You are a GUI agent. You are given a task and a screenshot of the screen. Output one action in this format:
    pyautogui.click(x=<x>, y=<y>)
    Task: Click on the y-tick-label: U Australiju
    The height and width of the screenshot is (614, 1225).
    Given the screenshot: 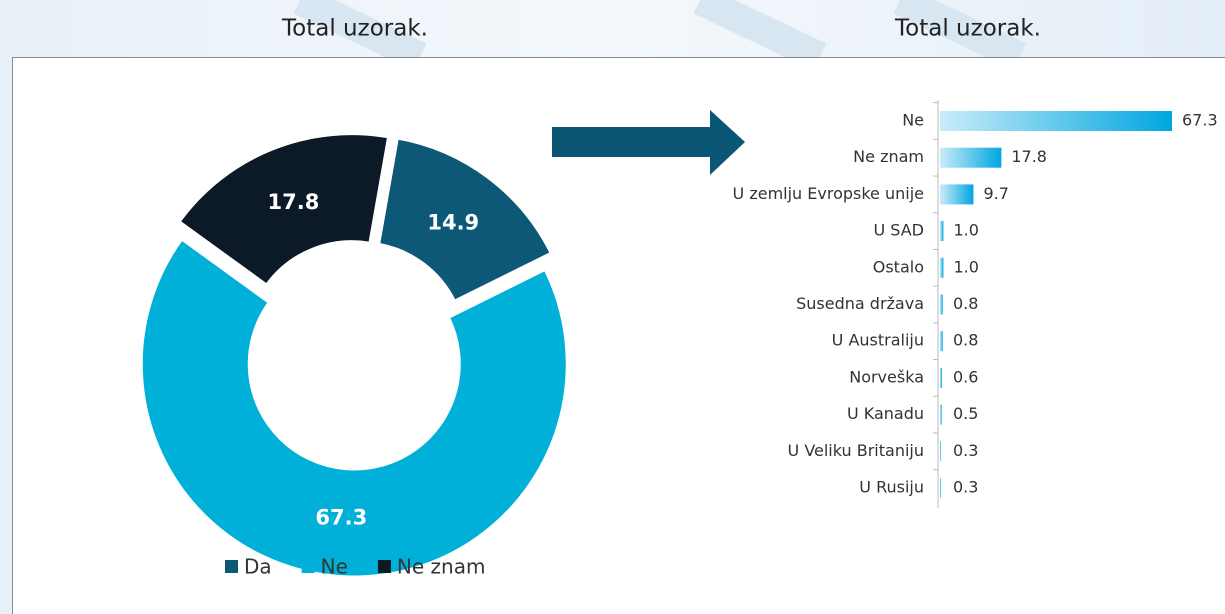 What is the action you would take?
    pyautogui.click(x=878, y=340)
    